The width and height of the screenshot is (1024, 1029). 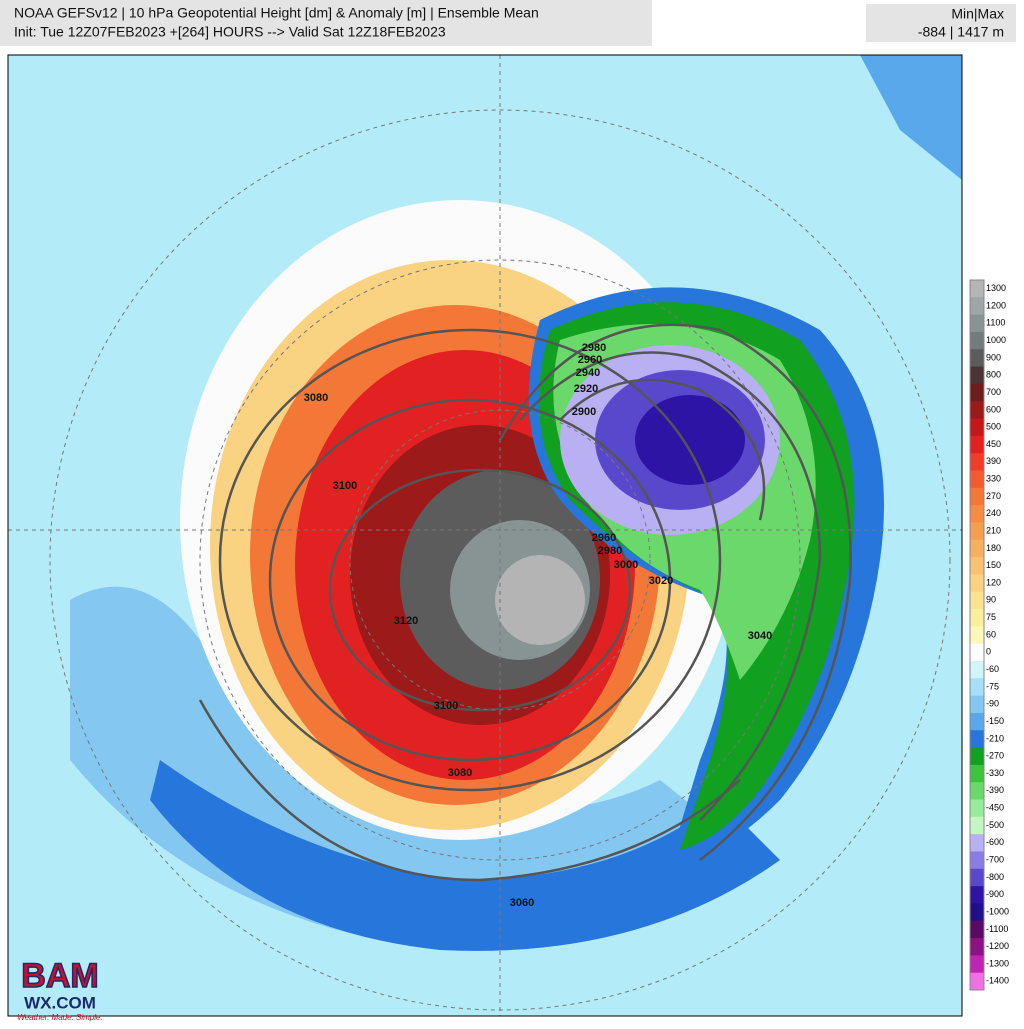 I want to click on contour-label: 2940, so click(x=588, y=373).